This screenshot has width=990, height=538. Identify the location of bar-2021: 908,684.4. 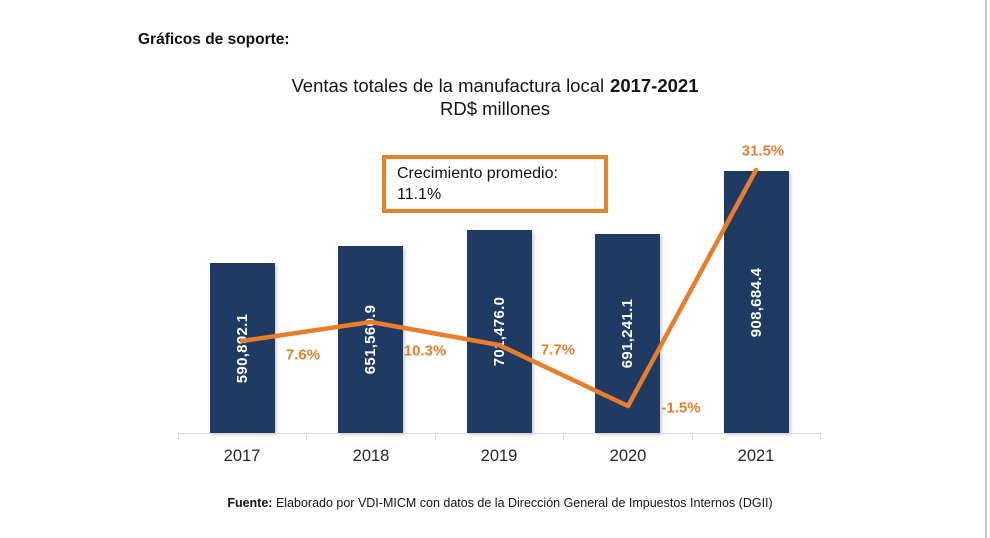
(756, 302).